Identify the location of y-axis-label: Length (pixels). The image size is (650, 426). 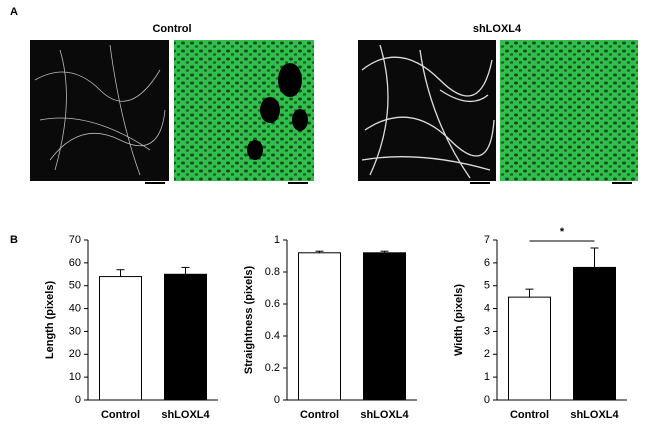
(50, 320).